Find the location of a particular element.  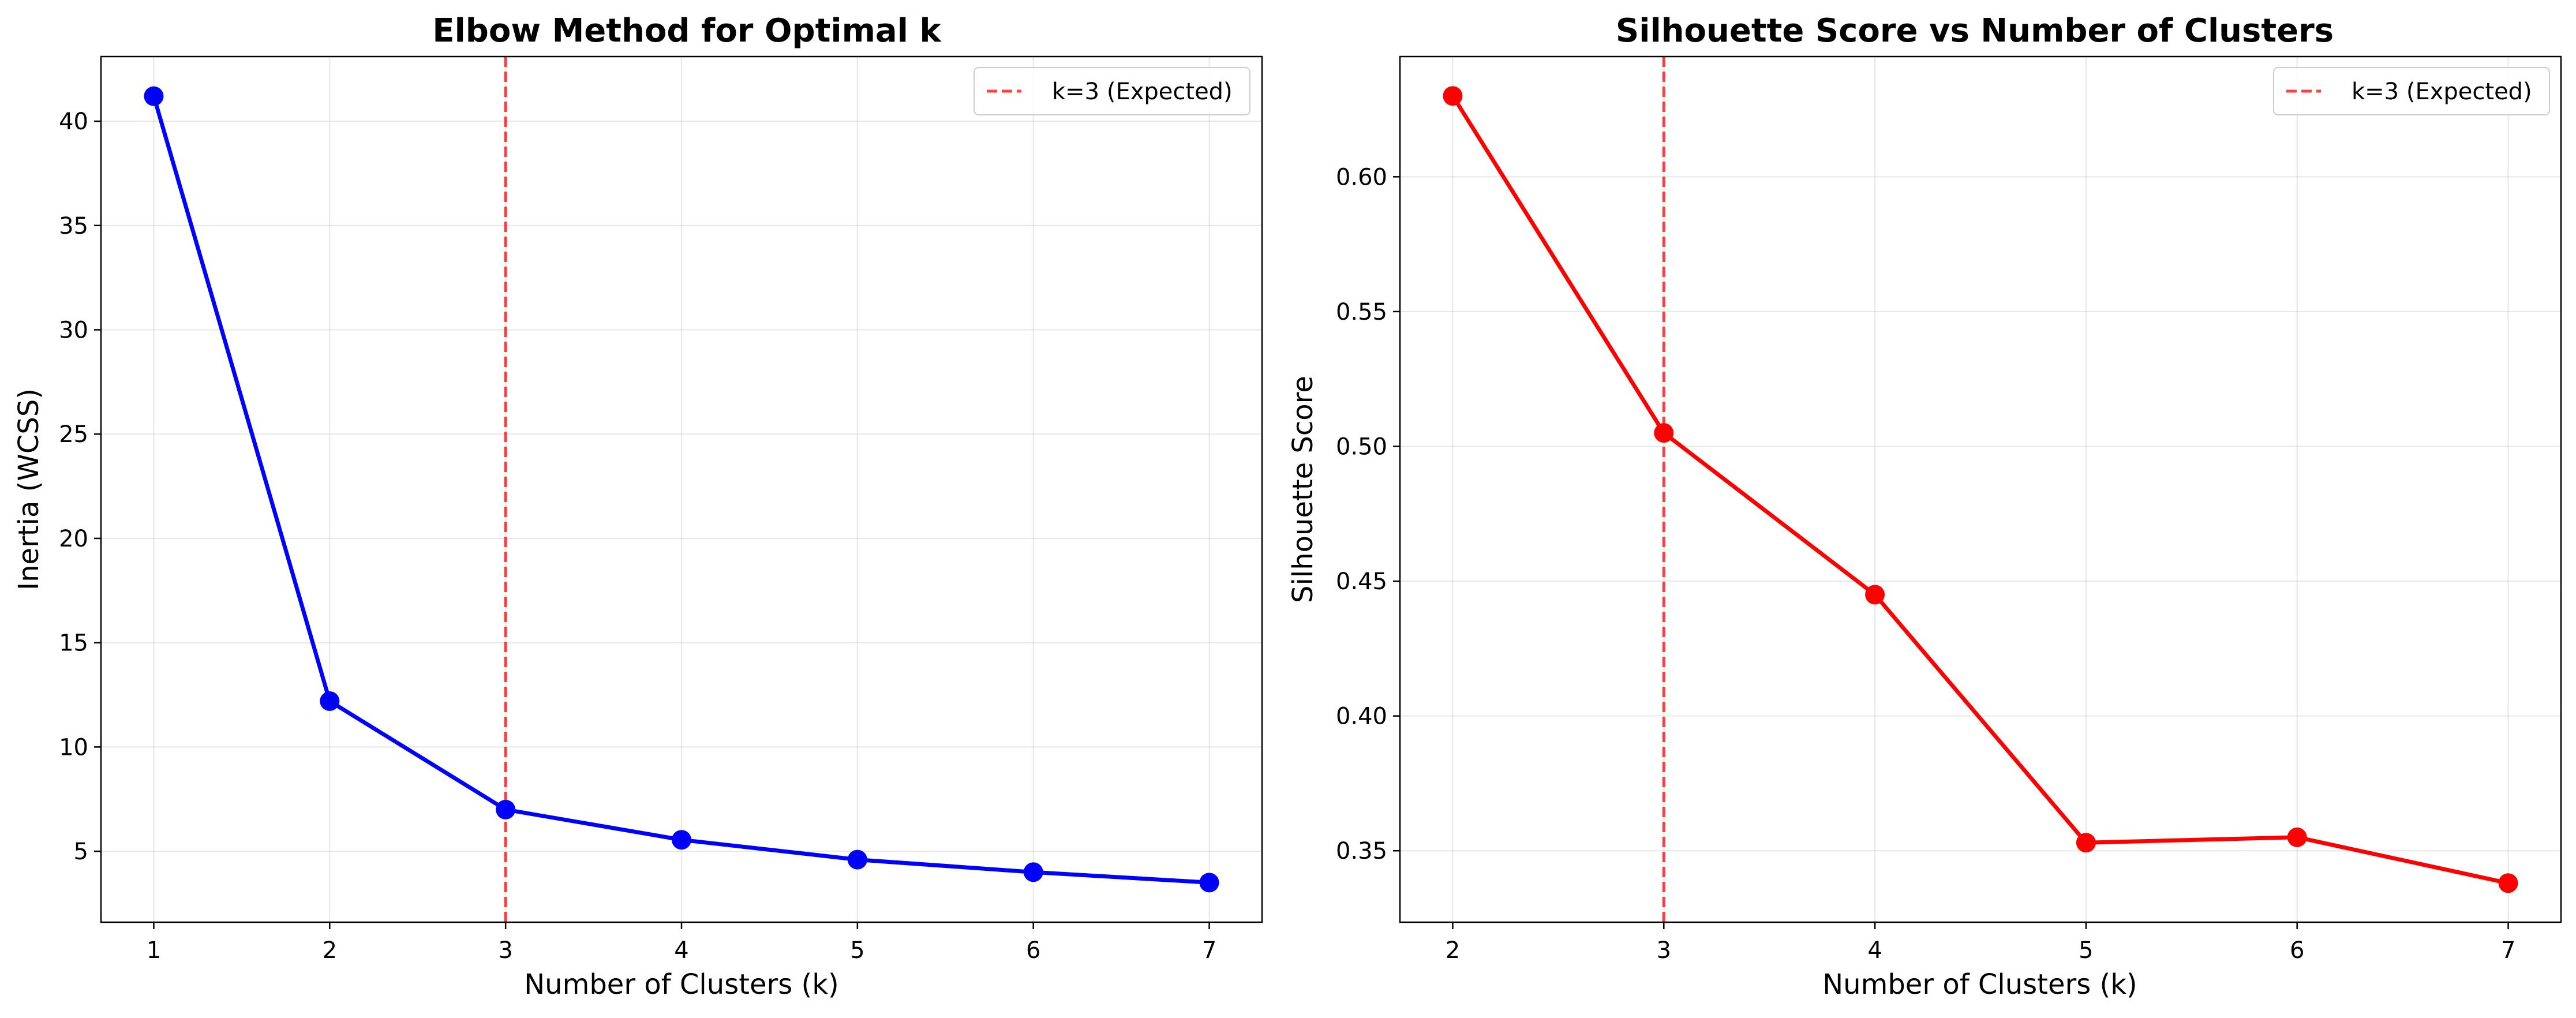

y-tick-label: 20 is located at coordinates (73, 539).